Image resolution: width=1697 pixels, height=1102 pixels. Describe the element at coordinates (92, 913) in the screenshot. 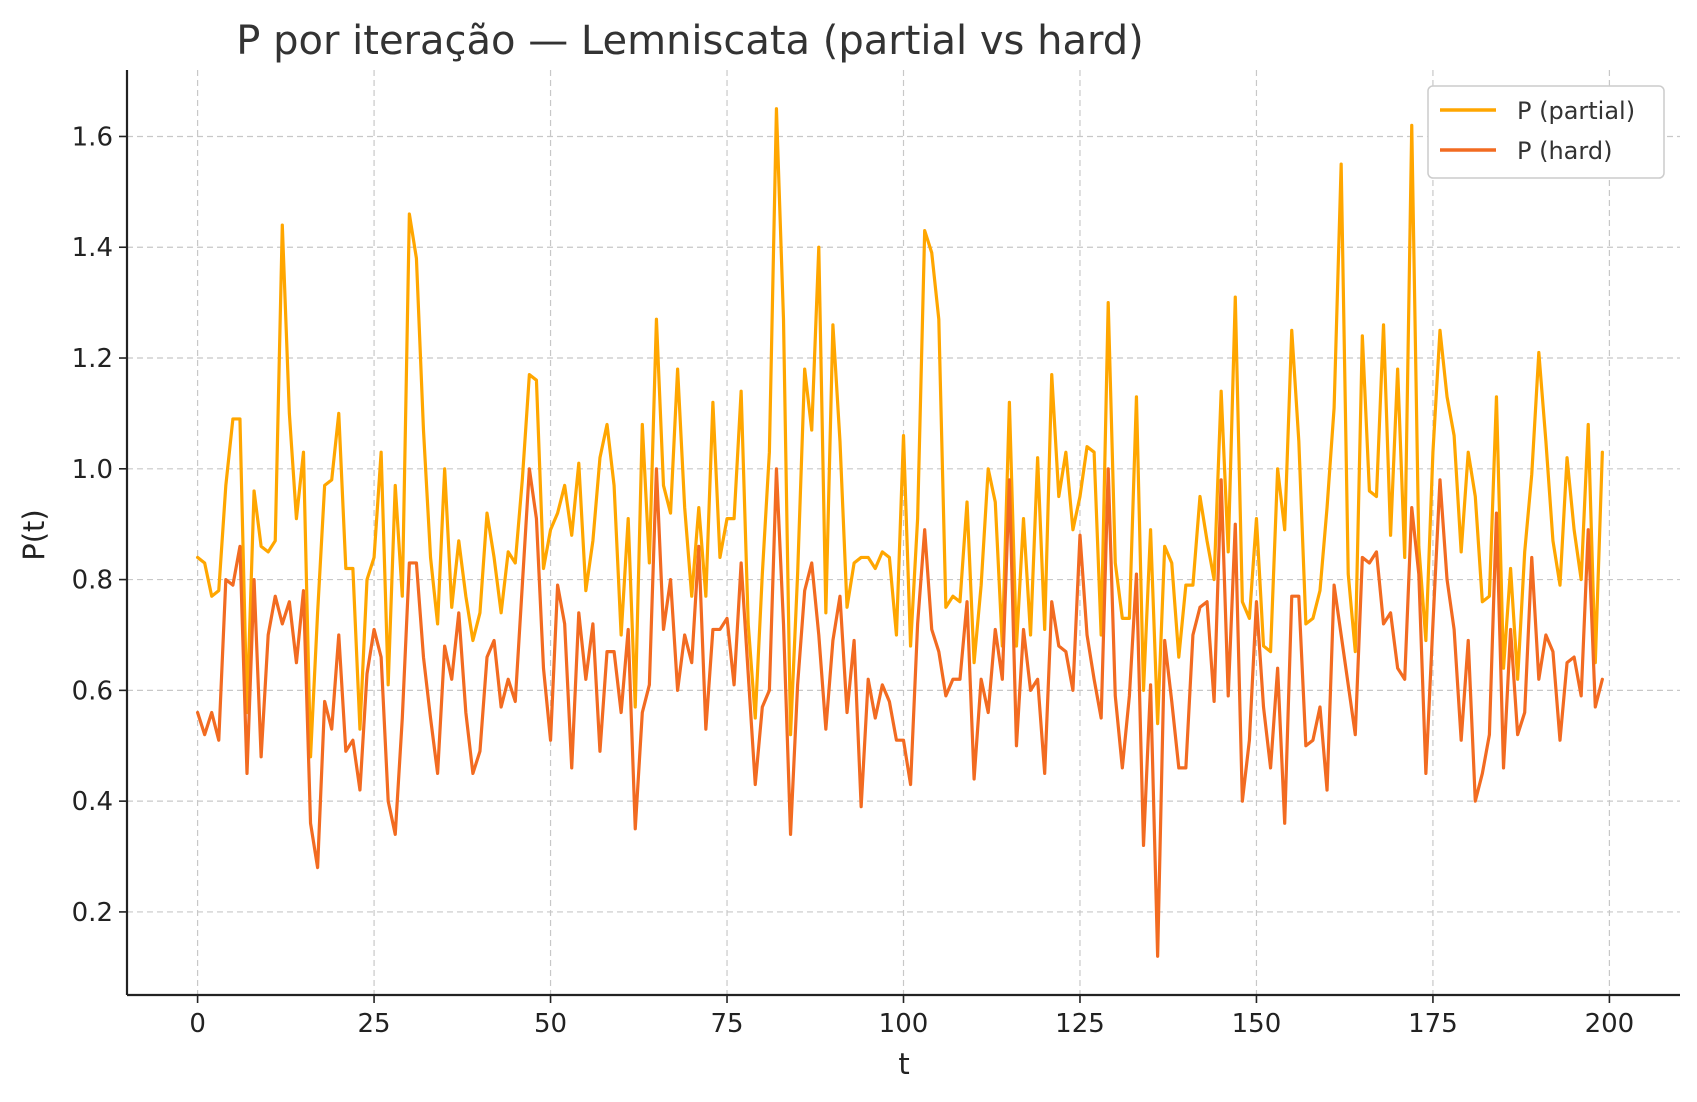

I see `y-tick-label: 0.2` at that location.